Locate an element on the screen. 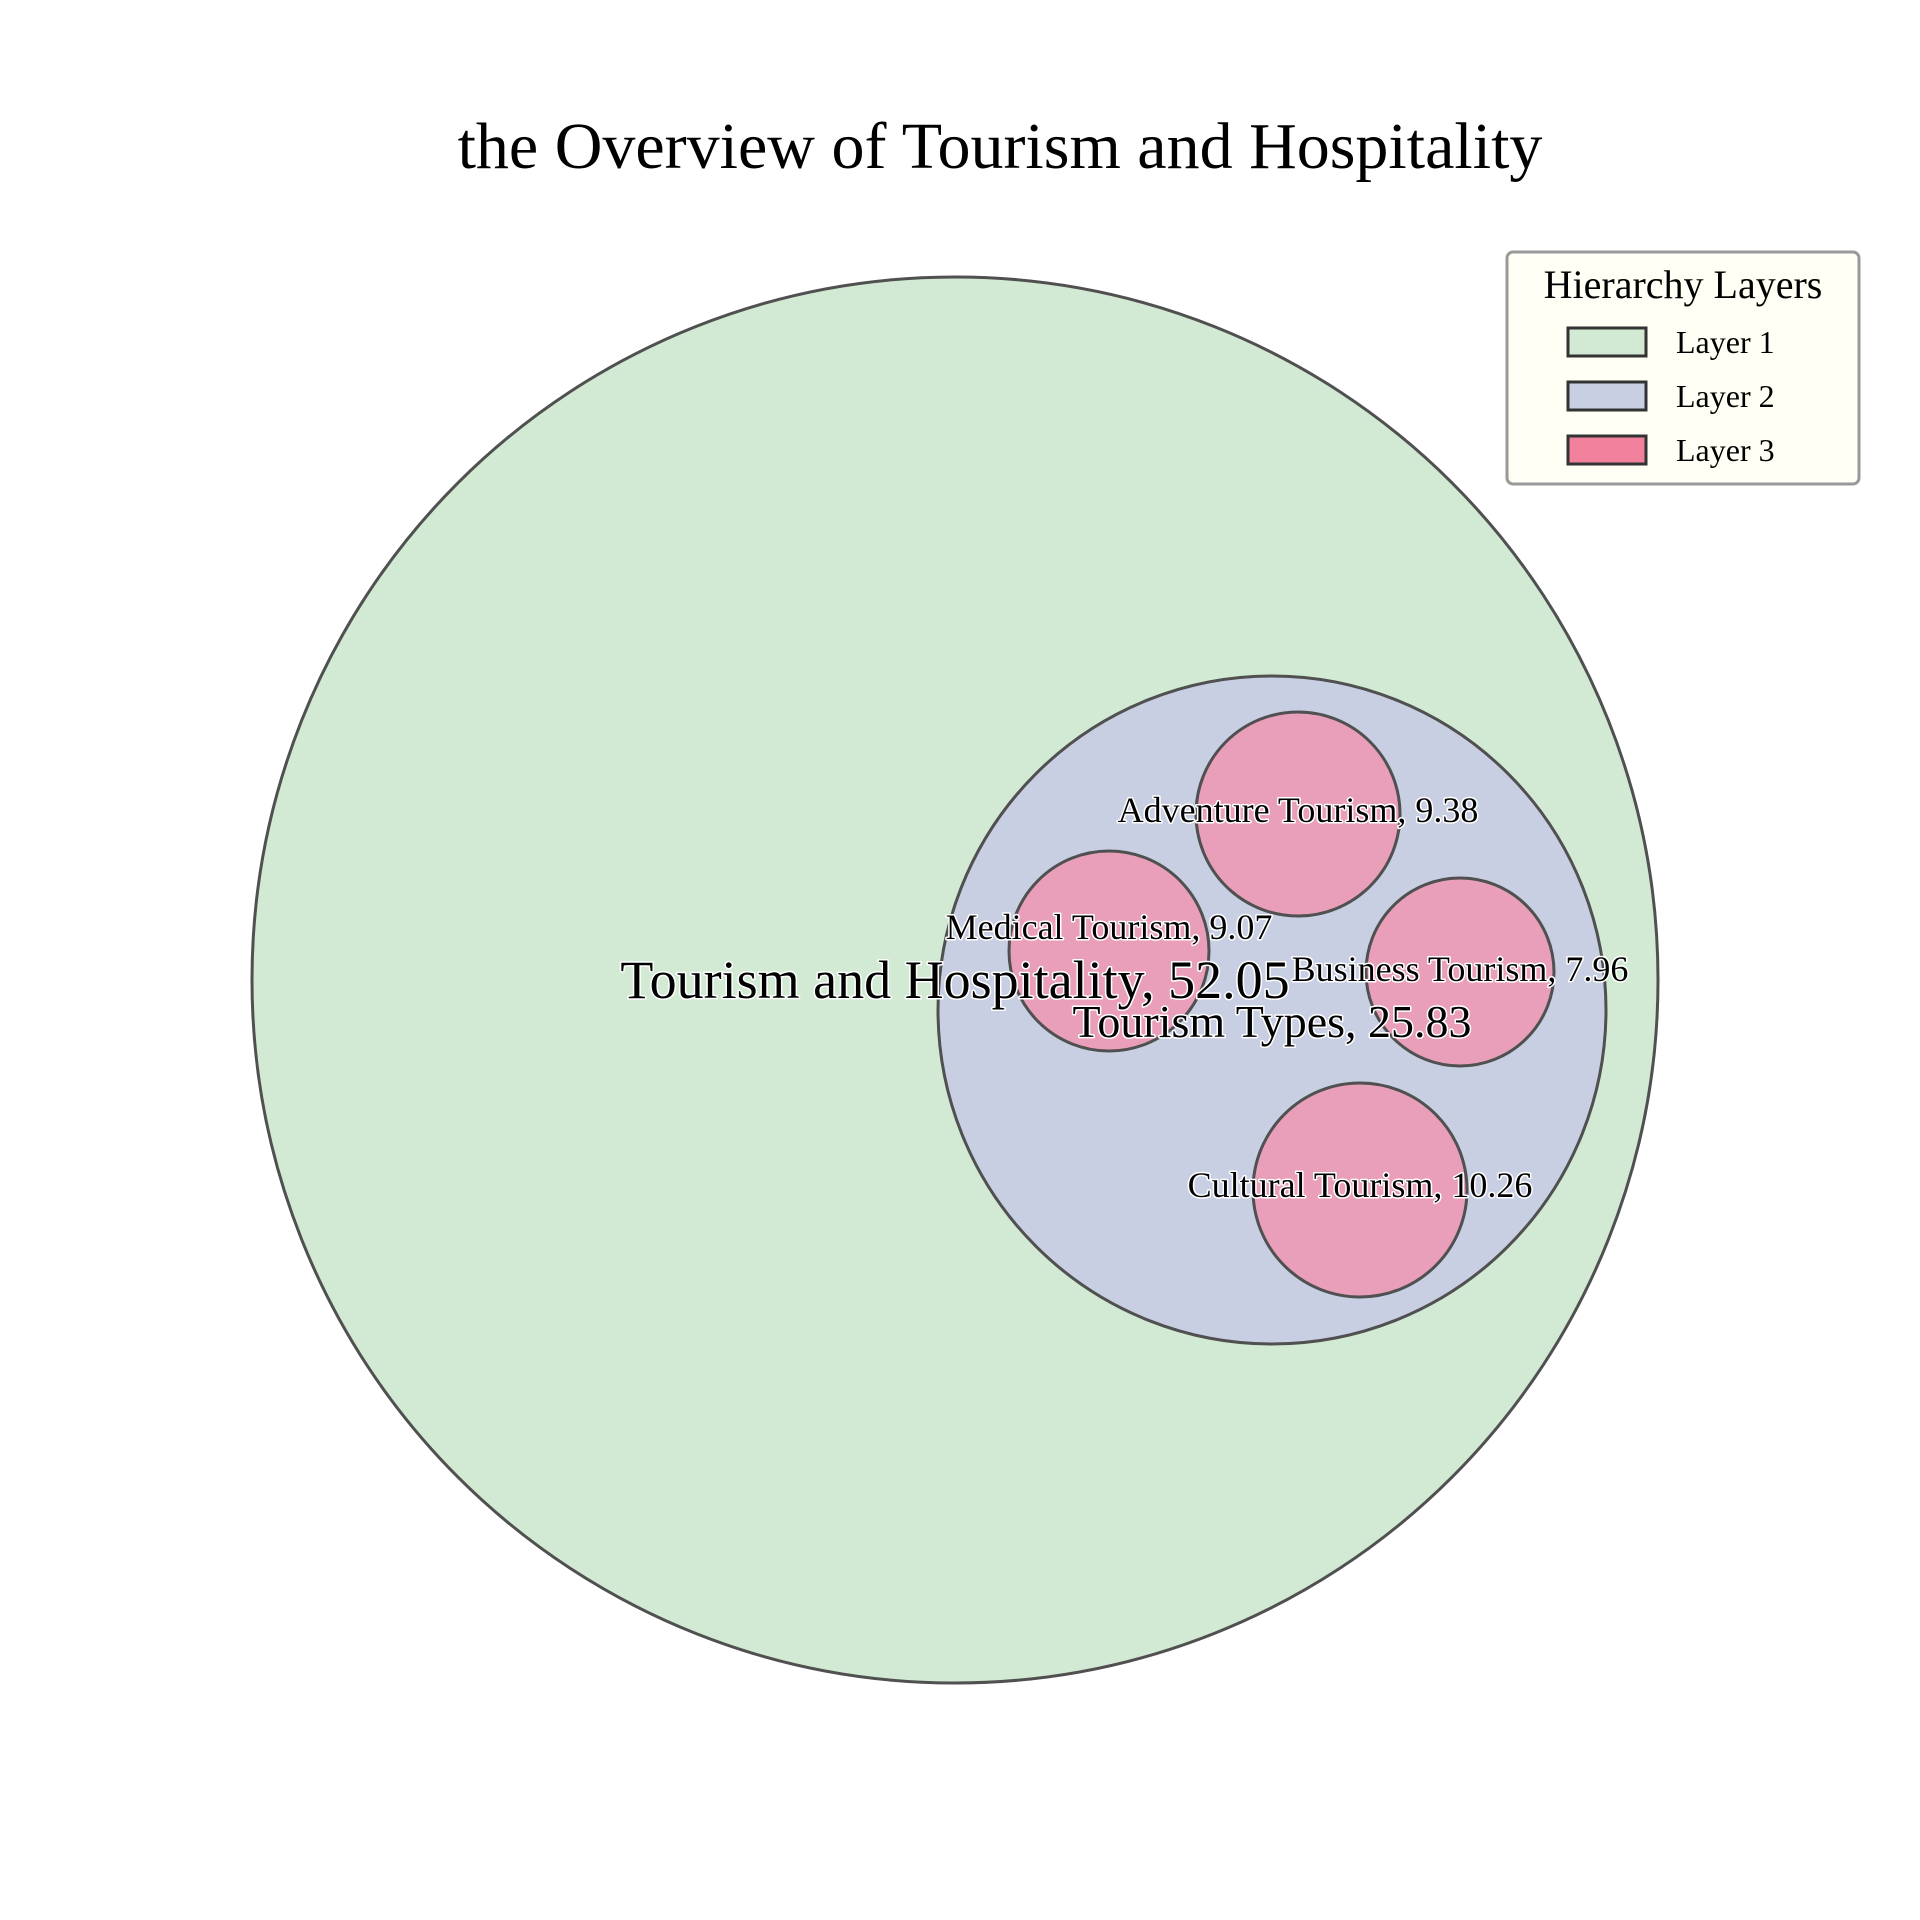  legend-item-layer-3: Layer 3 is located at coordinates (1670, 450).